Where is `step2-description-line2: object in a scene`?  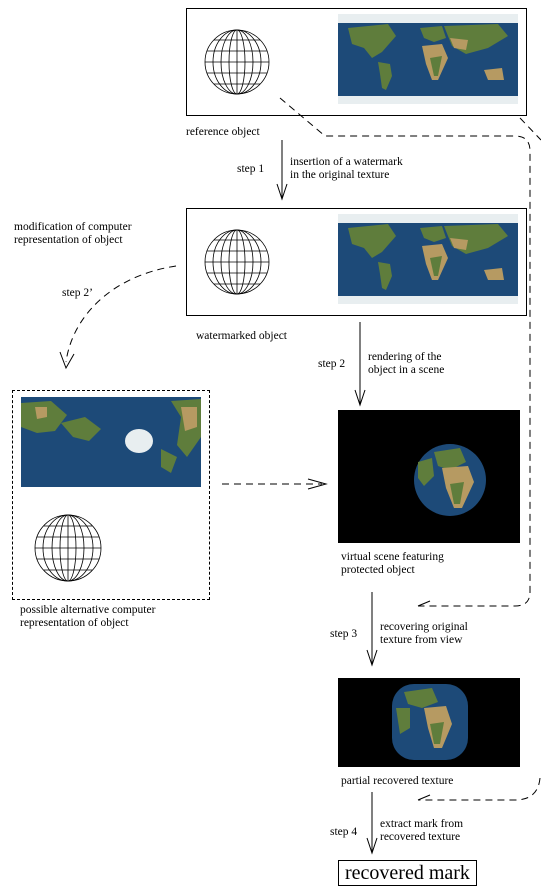 step2-description-line2: object in a scene is located at coordinates (406, 370).